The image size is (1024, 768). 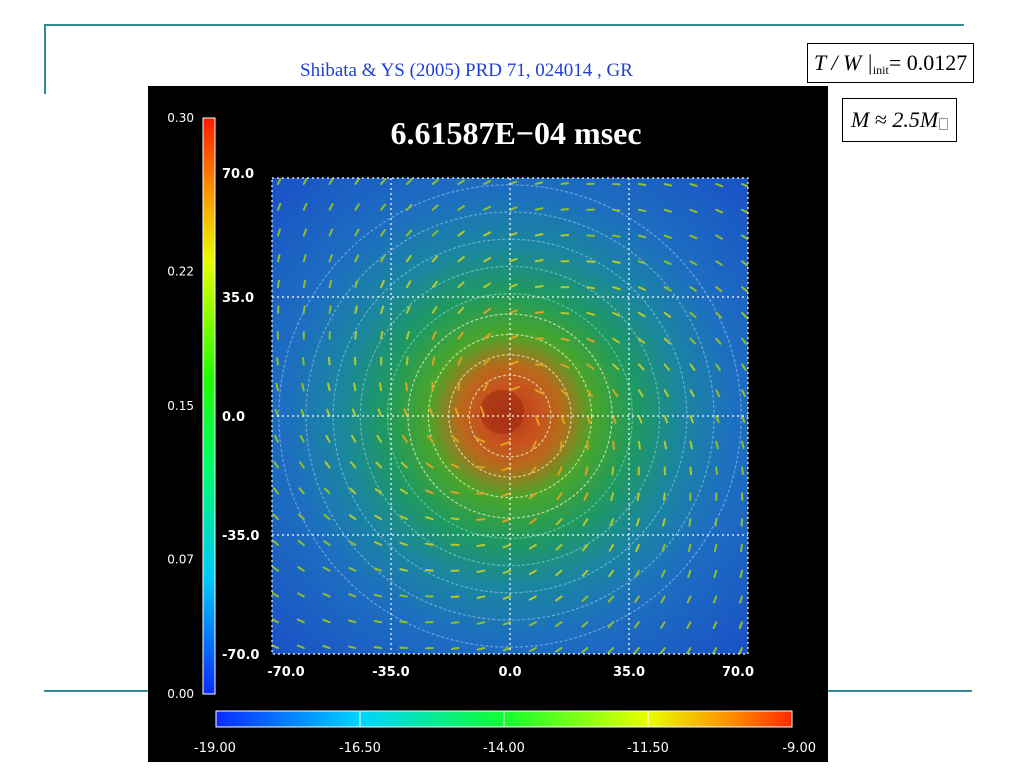 I want to click on x-tick-label: 0.0, so click(x=509, y=672).